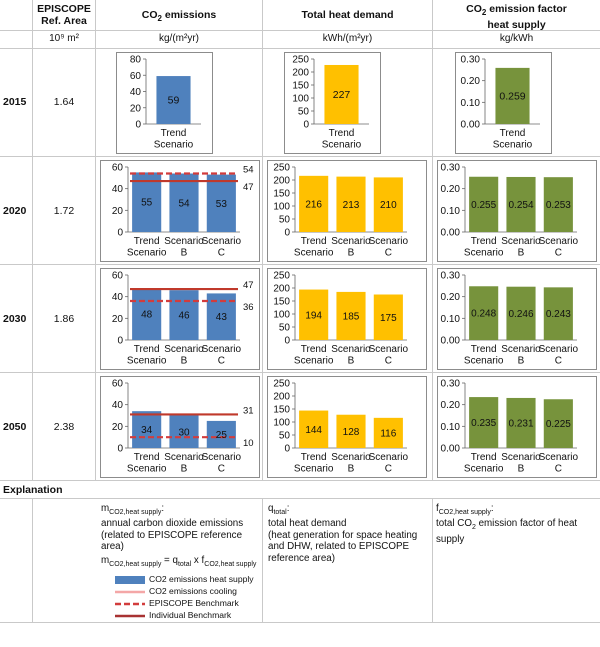  Describe the element at coordinates (172, 535) in the screenshot. I see `explanation-co2-text2: (related to EPISCOPE reference` at that location.